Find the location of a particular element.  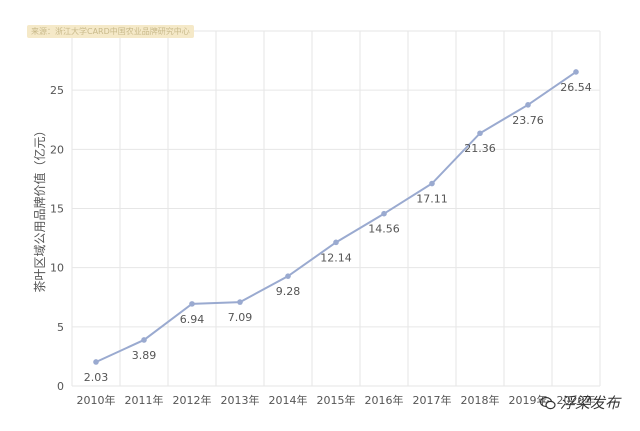

data-label: 2.03 is located at coordinates (96, 377).